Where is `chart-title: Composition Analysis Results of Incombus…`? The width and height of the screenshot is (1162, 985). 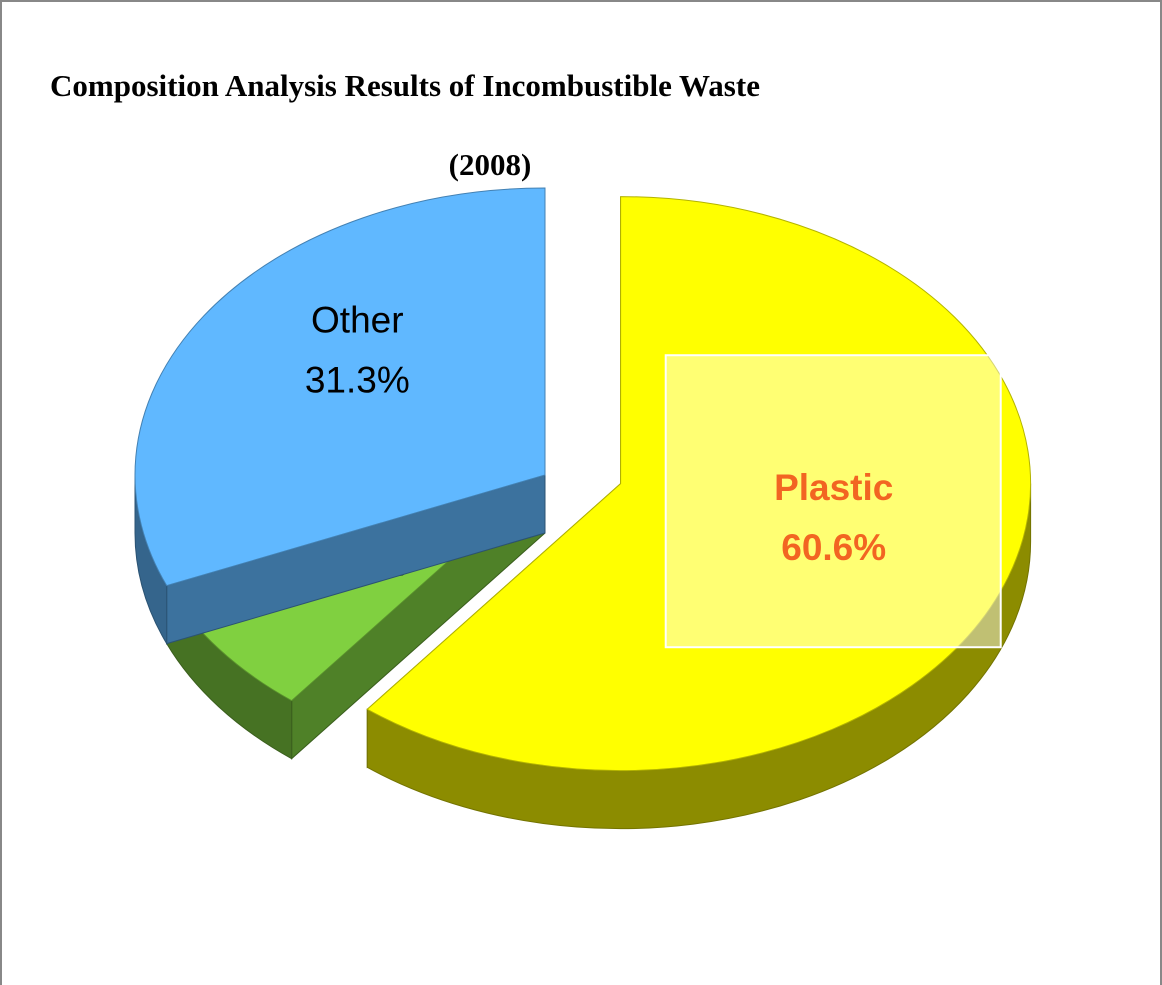 chart-title: Composition Analysis Results of Incombus… is located at coordinates (405, 85).